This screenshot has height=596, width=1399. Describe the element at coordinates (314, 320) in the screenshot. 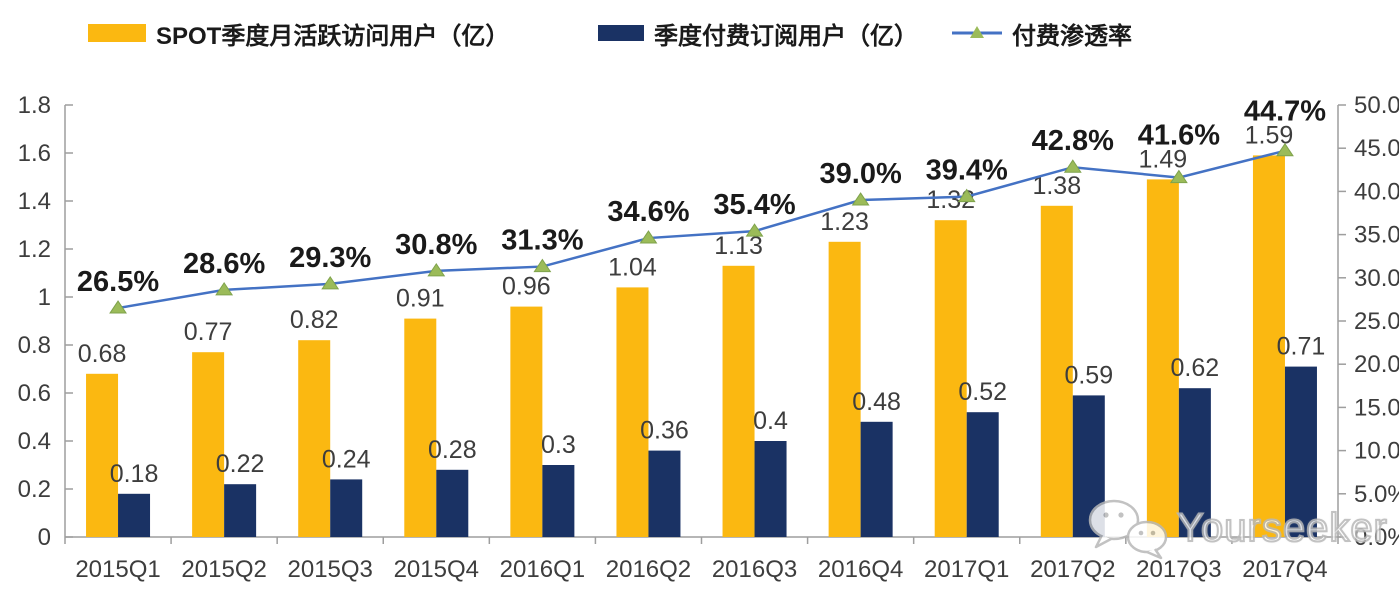

I see `mau-bar-label: 0.82` at that location.